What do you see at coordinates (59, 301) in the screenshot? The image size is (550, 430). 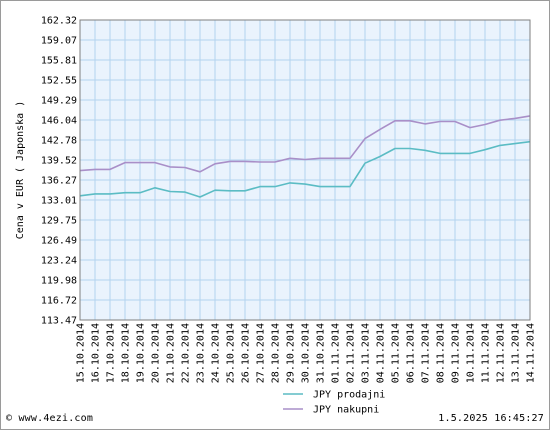 I see `y-tick-label: 116.72` at bounding box center [59, 301].